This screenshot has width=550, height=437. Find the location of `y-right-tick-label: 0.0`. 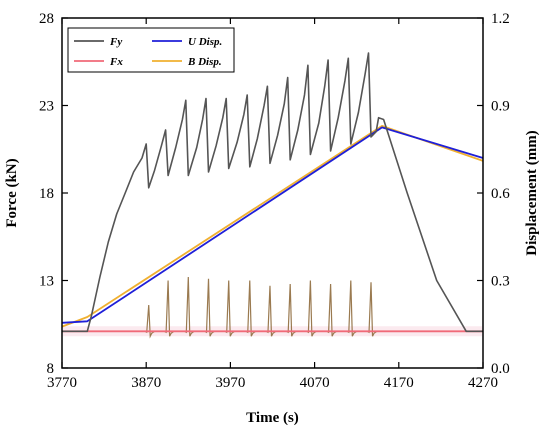

y-right-tick-label: 0.0 is located at coordinates (500, 369).